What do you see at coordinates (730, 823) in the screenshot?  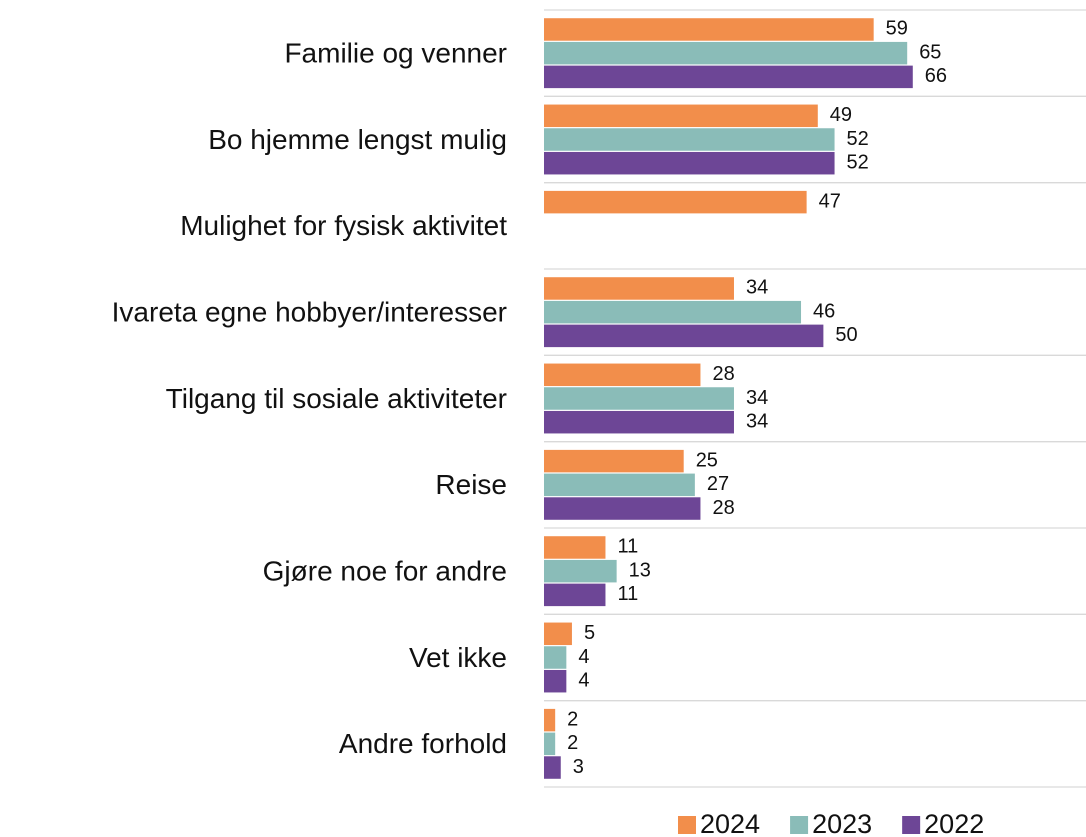 I see `legend-label: 2024` at bounding box center [730, 823].